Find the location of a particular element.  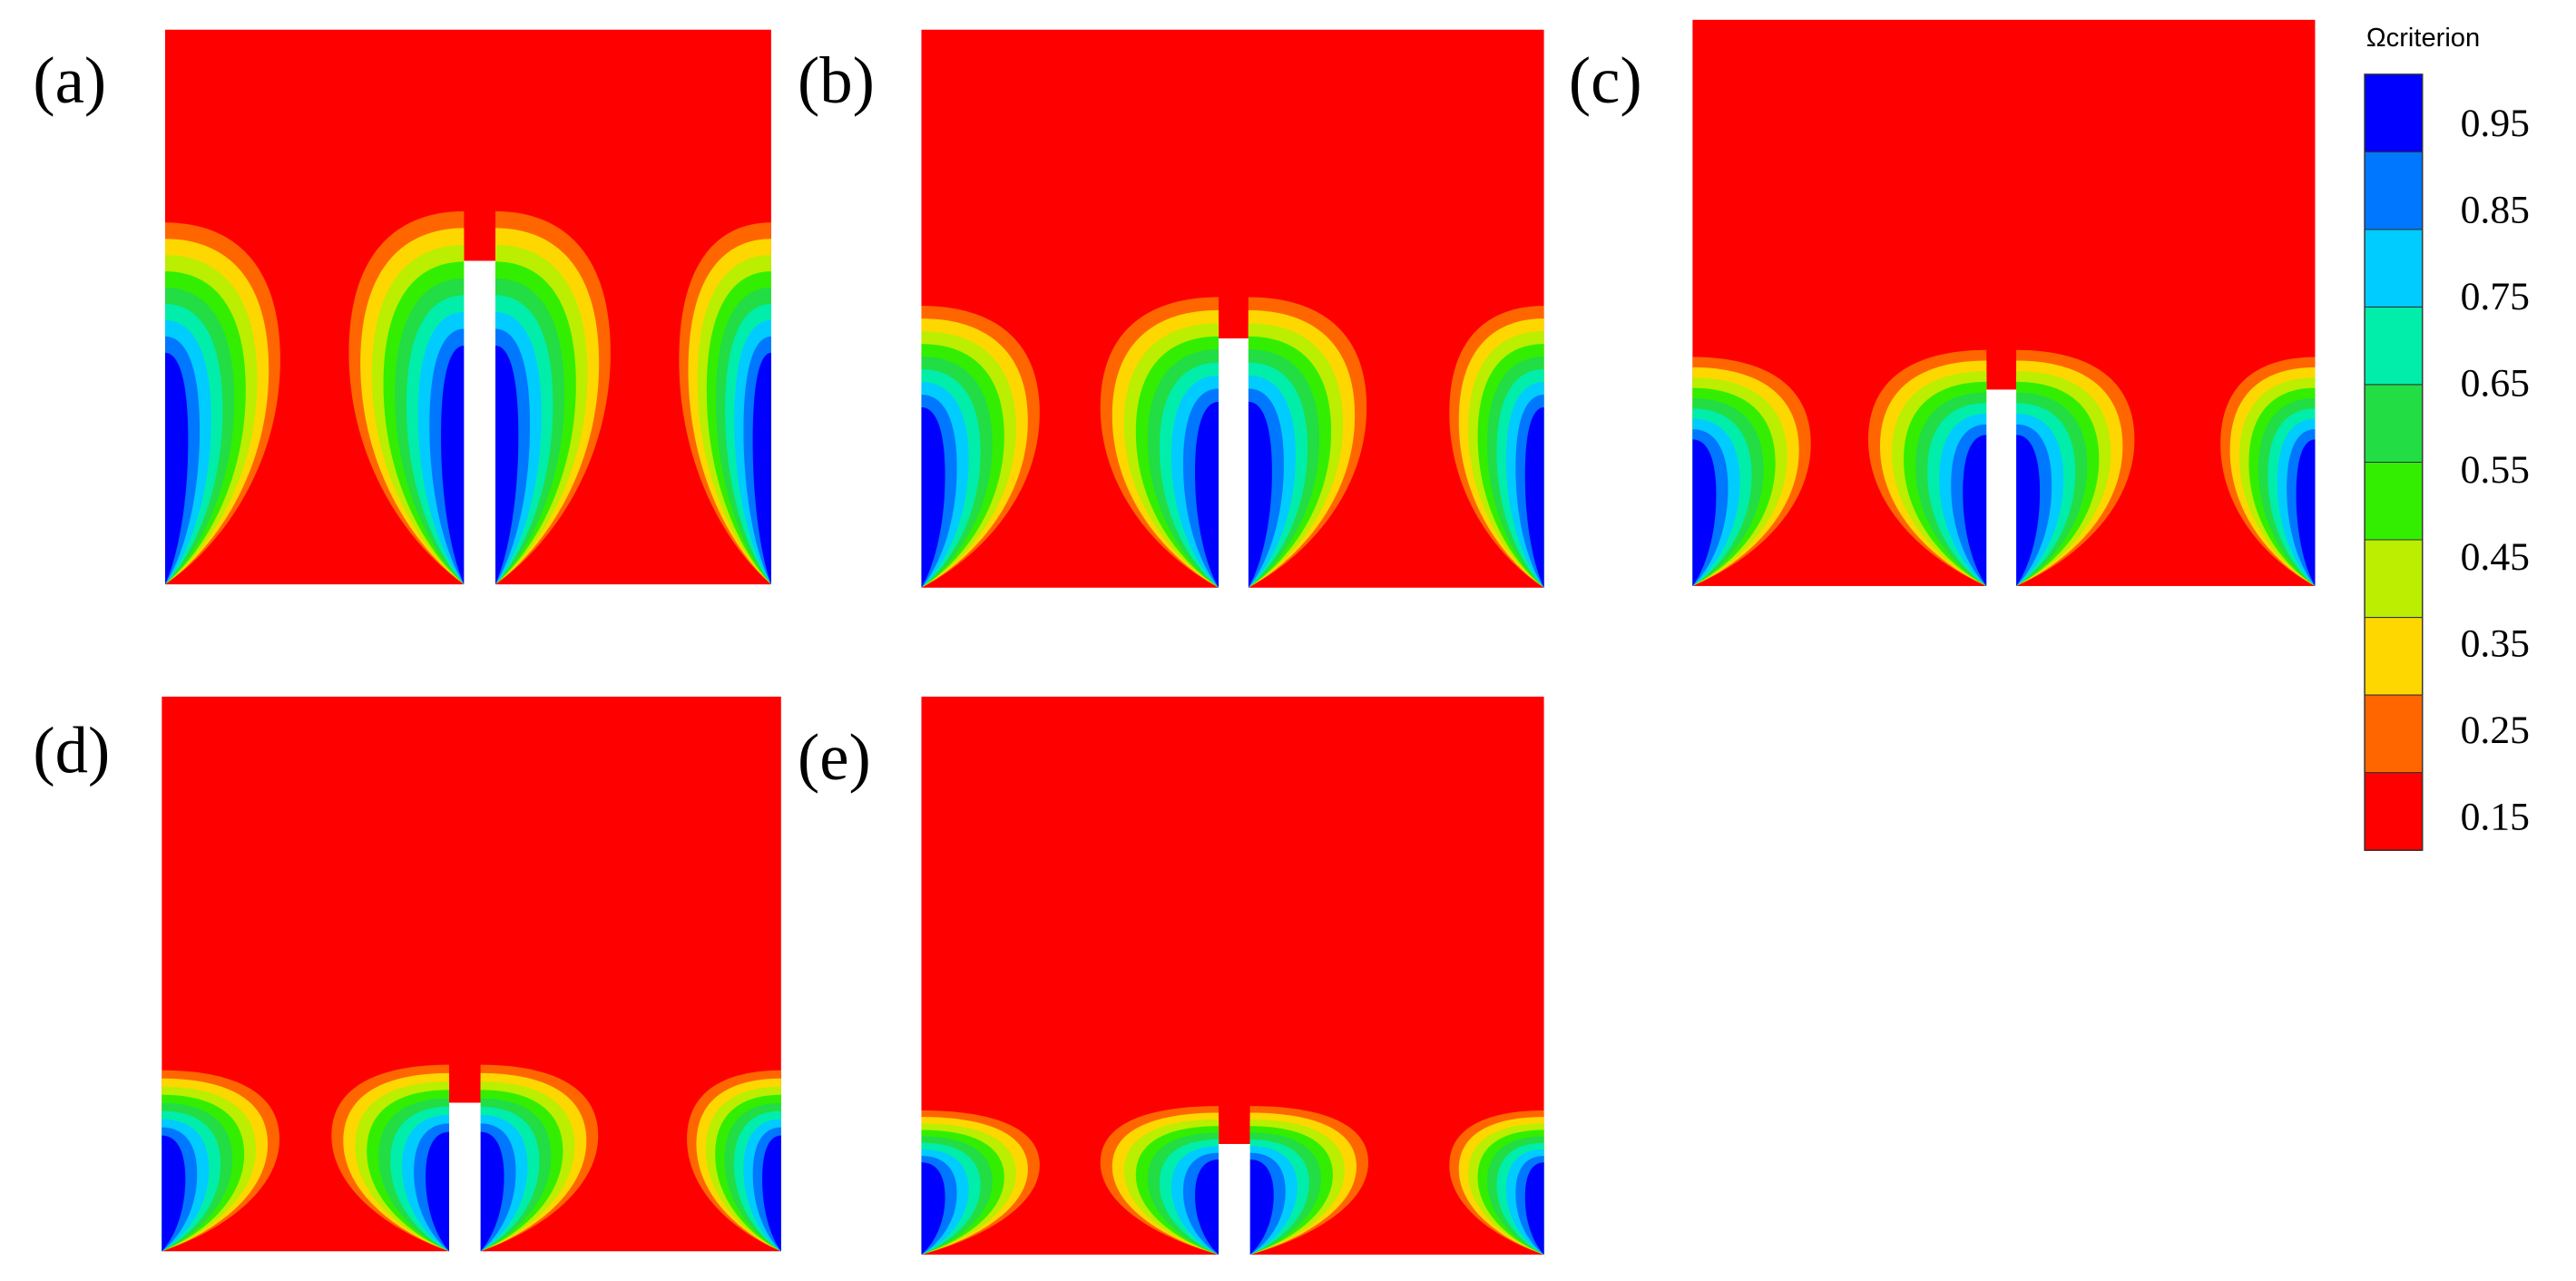

colorbar-title: Ωcriterion is located at coordinates (2423, 38).